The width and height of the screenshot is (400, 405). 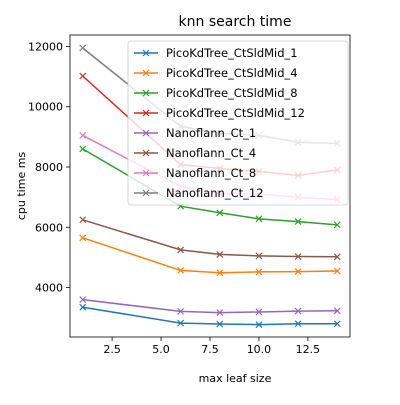 What do you see at coordinates (215, 193) in the screenshot?
I see `legend-entry-label: Nanoflann_Ct_12` at bounding box center [215, 193].